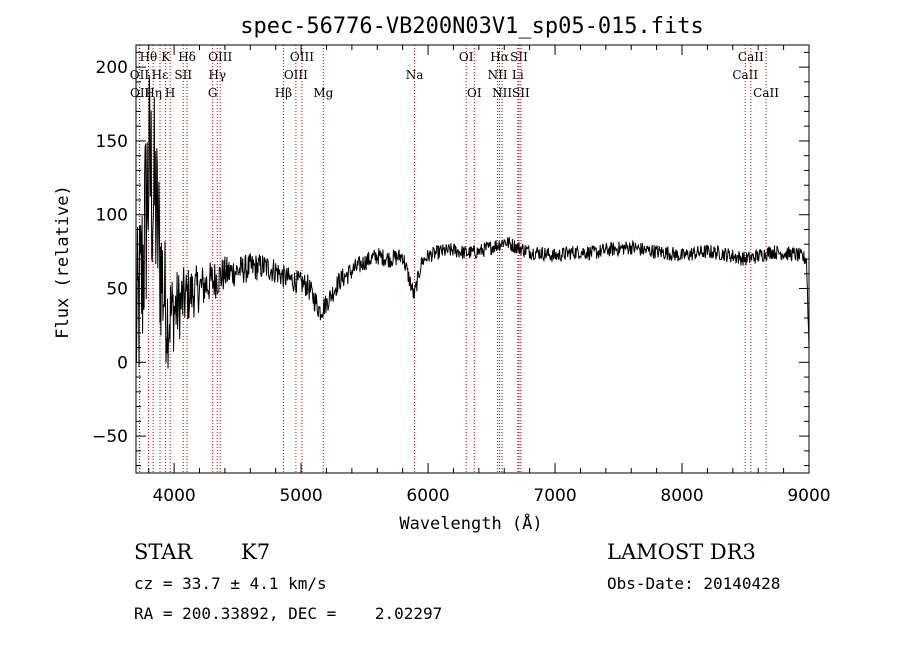 This screenshot has width=900, height=649. I want to click on spectral-line-label: Hε, so click(160, 75).